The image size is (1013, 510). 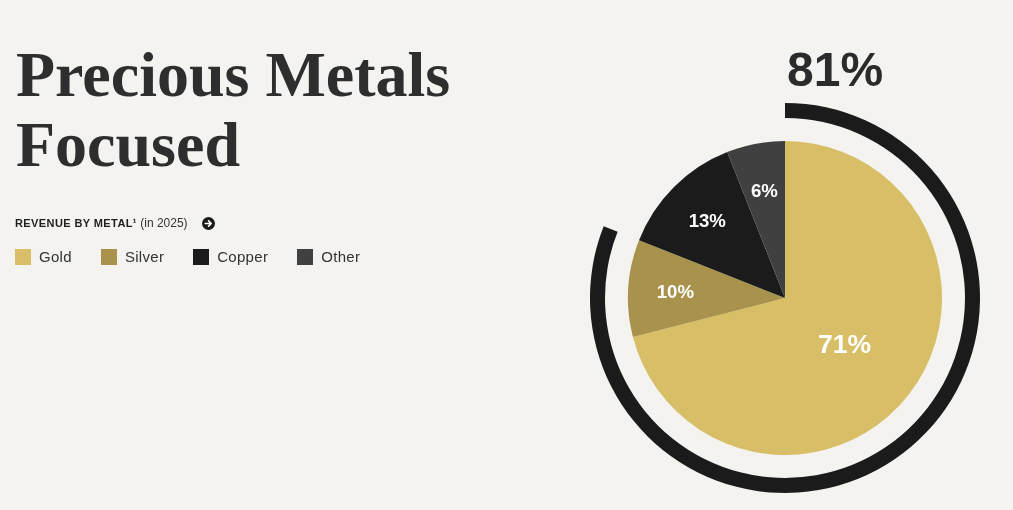 I want to click on data-label: 6%, so click(x=764, y=190).